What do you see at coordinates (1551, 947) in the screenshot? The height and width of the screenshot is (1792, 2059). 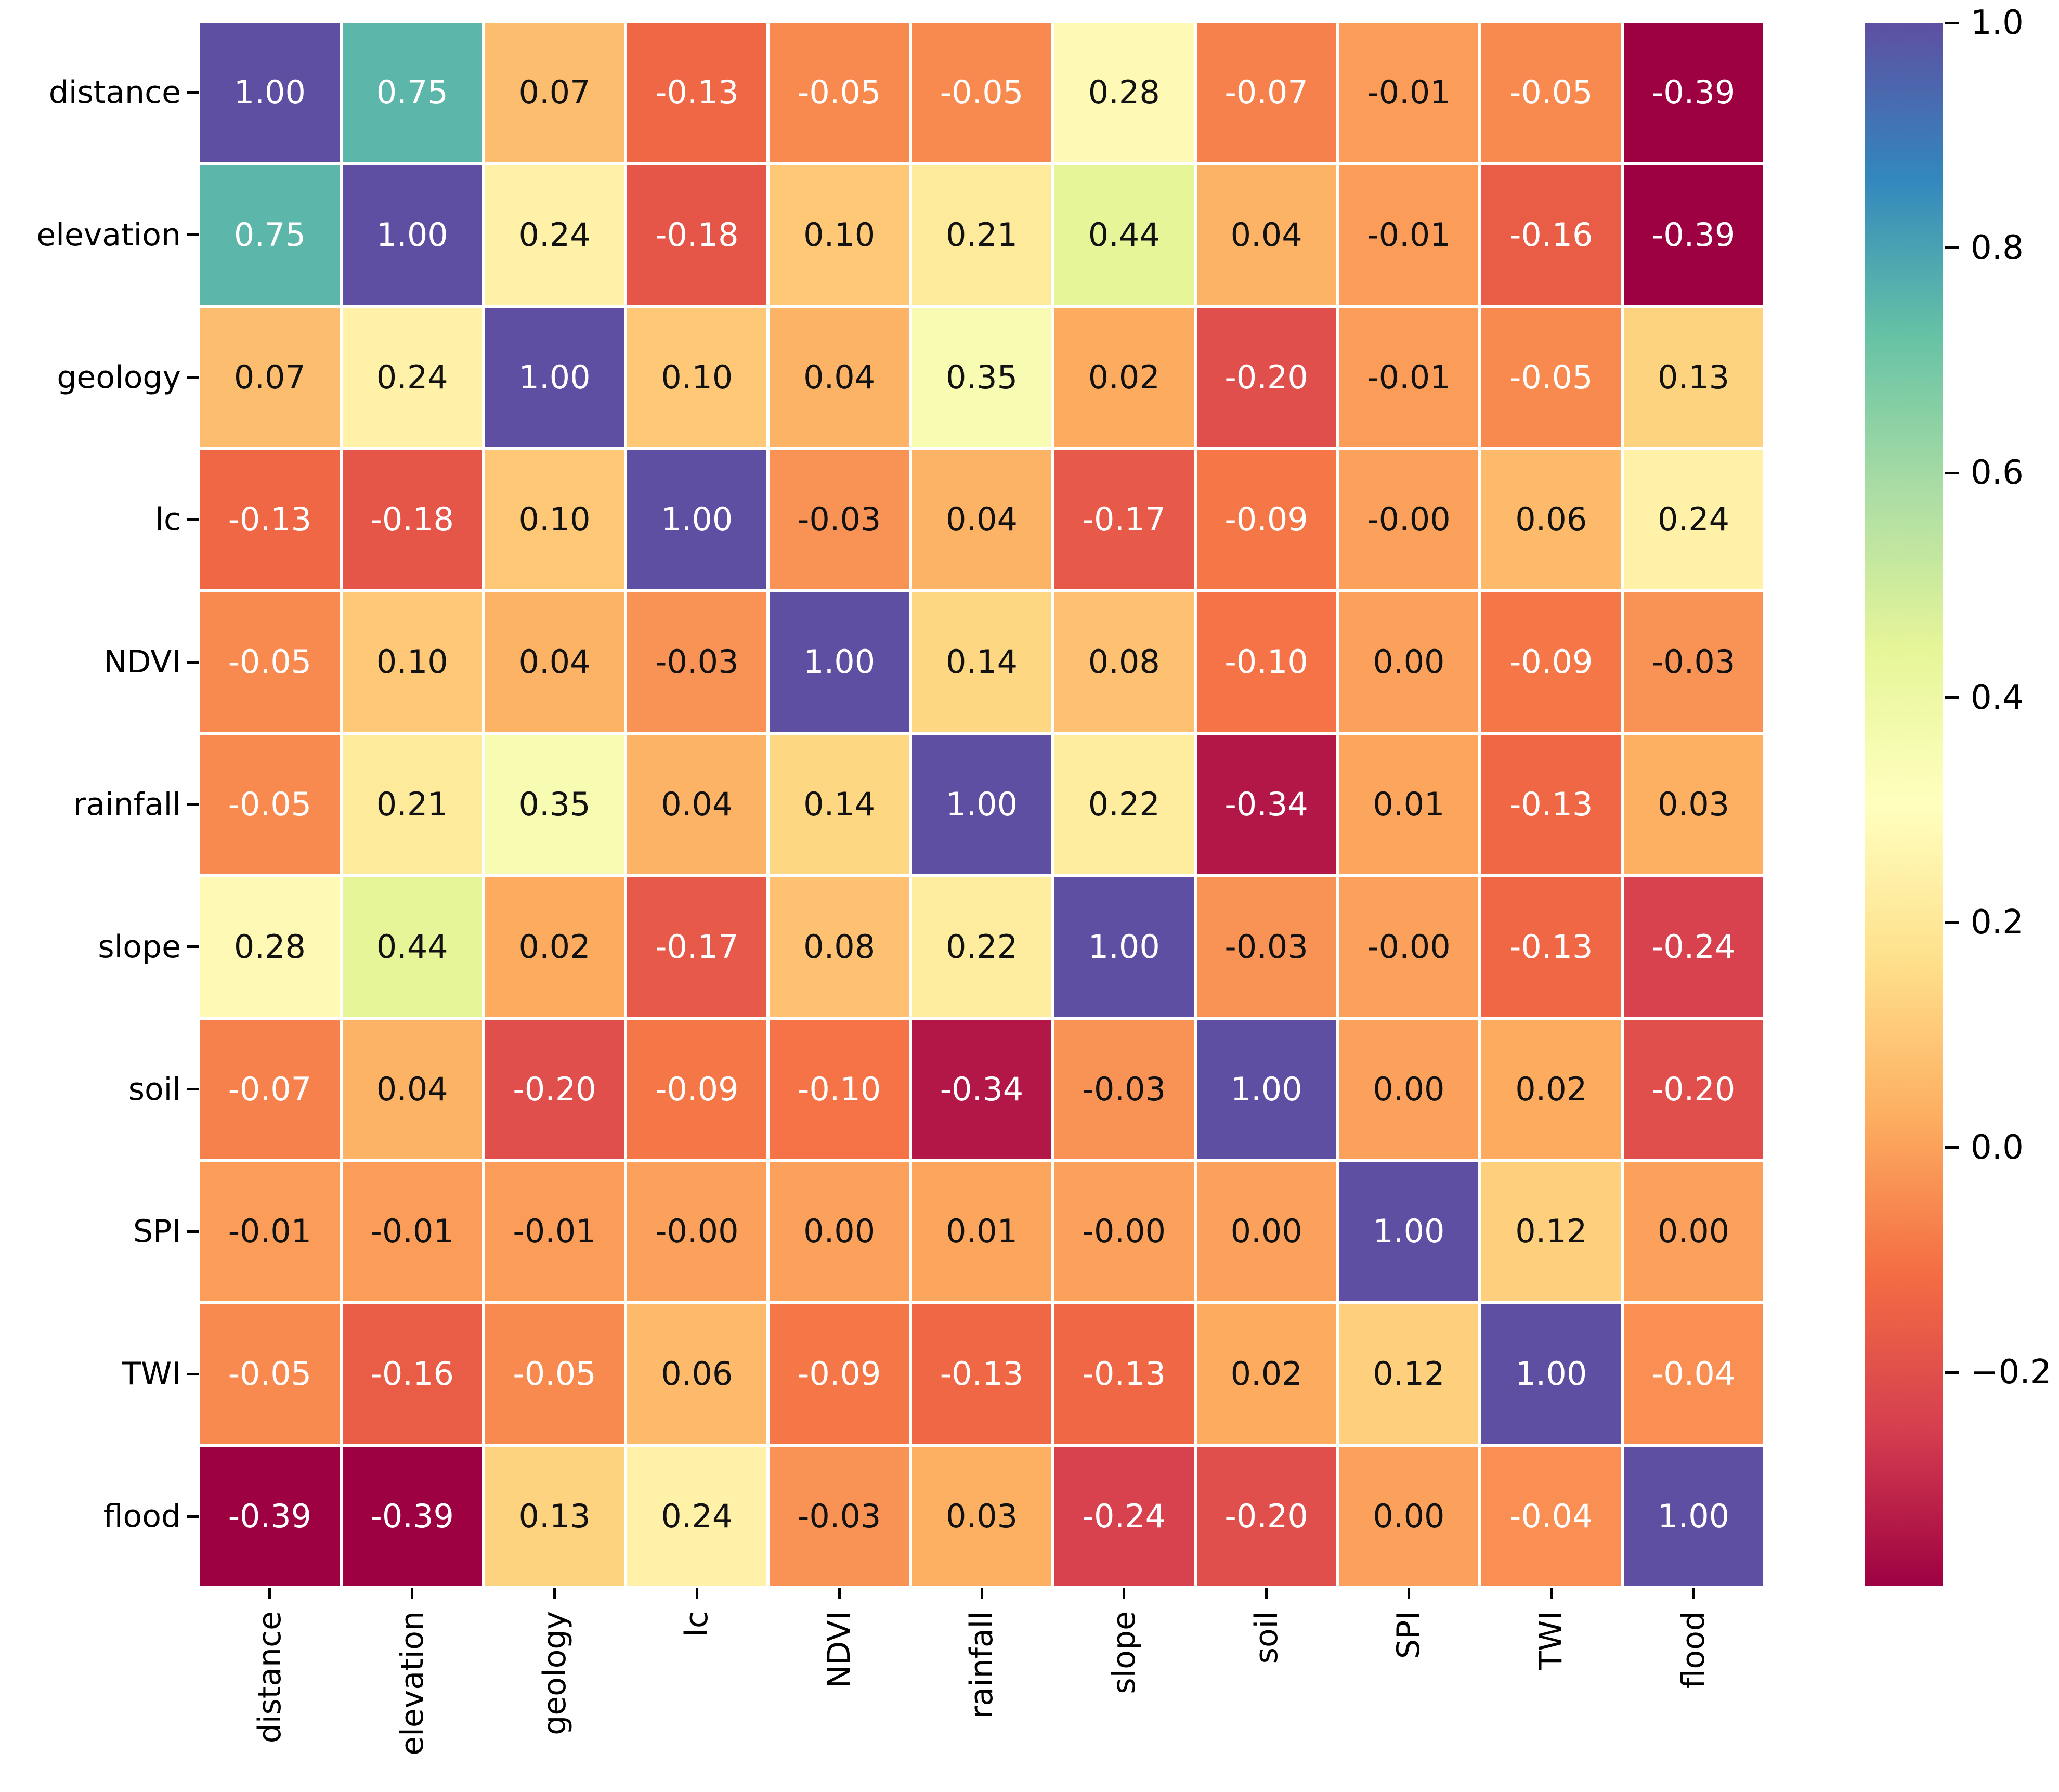 I see `heatmap-cell-slope-TWI: -0.13` at bounding box center [1551, 947].